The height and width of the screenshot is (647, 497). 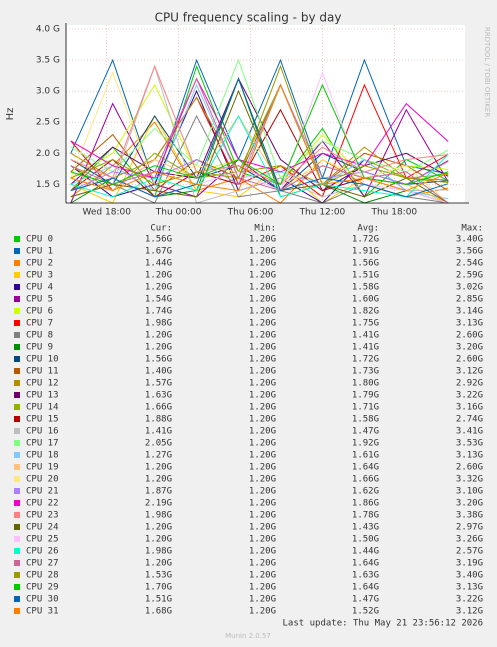 I want to click on stat-value: 3.32G, so click(x=469, y=480).